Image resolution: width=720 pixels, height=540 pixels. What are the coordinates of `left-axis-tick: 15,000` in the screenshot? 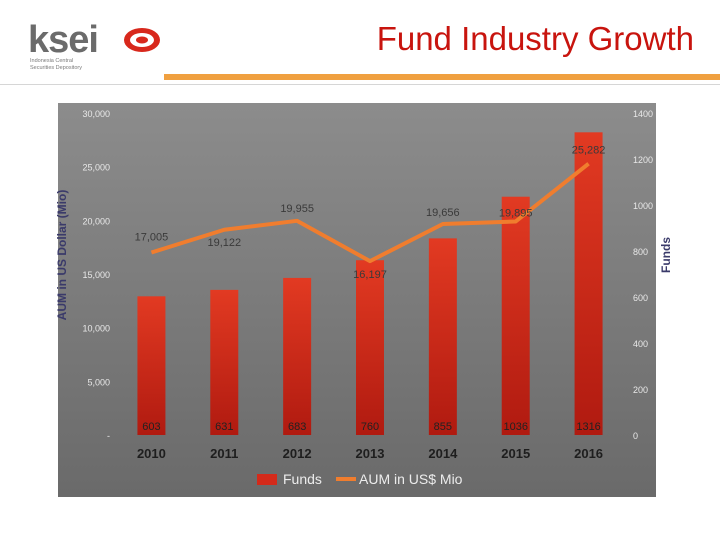 It's located at (96, 275).